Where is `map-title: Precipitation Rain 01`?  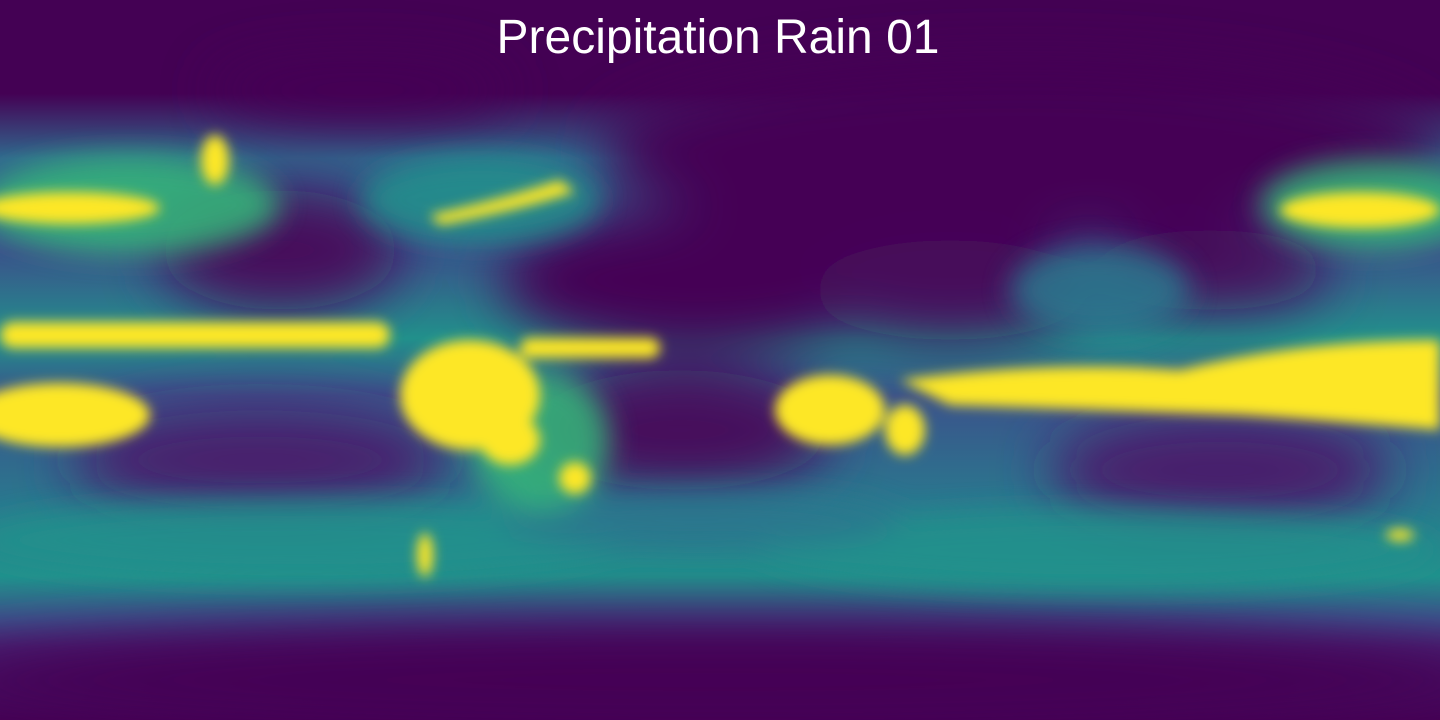 map-title: Precipitation Rain 01 is located at coordinates (718, 37).